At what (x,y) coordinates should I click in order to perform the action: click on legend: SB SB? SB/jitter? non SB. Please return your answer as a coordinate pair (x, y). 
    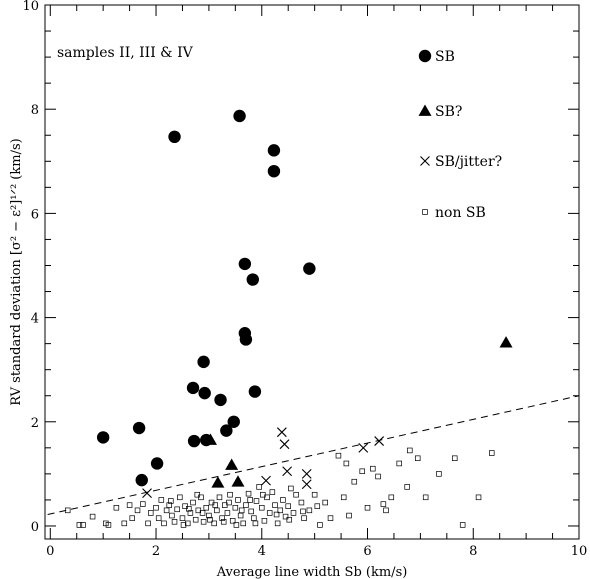
    Looking at the image, I should click on (460, 135).